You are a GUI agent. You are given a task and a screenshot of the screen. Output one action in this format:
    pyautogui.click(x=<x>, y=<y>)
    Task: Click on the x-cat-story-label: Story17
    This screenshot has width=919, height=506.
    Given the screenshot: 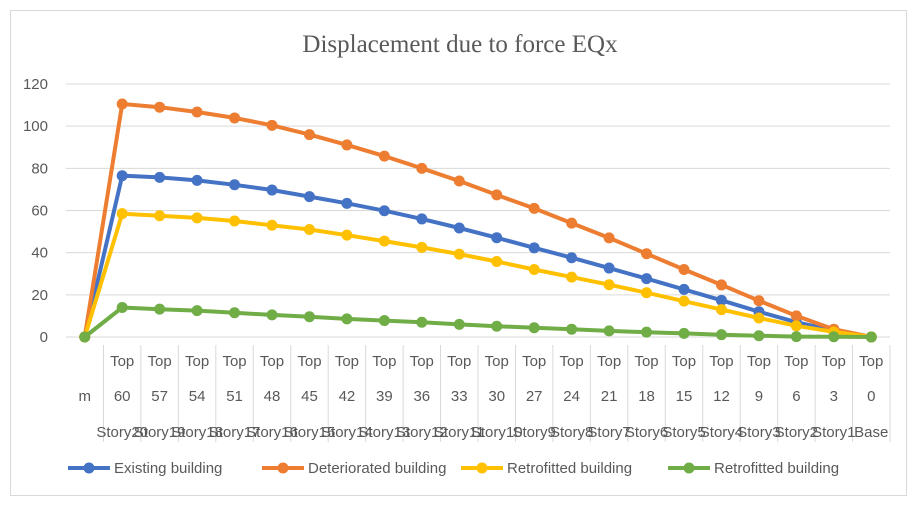 What is the action you would take?
    pyautogui.click(x=235, y=432)
    